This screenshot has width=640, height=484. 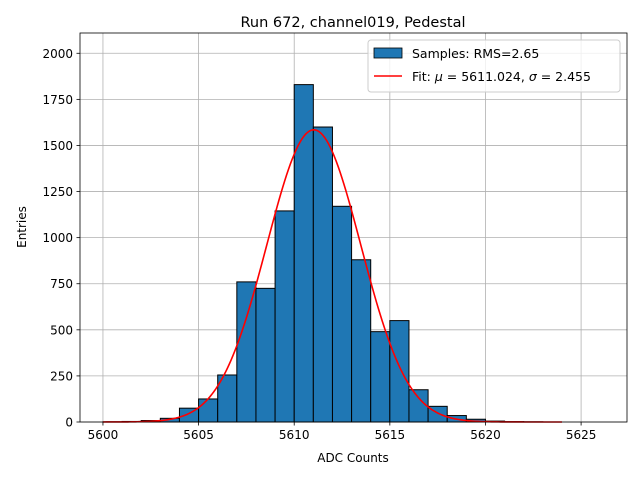 What do you see at coordinates (61, 376) in the screenshot?
I see `y-tick-label: 250` at bounding box center [61, 376].